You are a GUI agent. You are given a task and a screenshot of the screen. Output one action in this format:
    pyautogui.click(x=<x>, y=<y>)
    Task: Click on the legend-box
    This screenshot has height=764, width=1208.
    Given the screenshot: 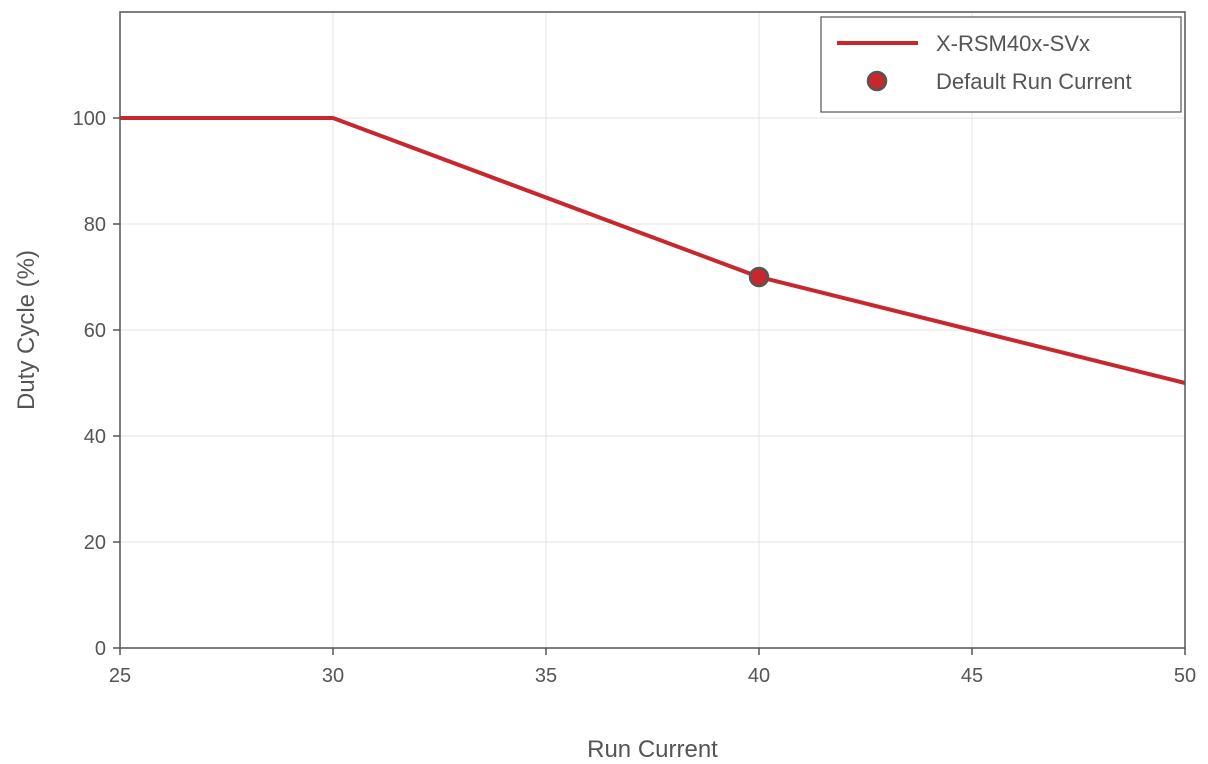 What is the action you would take?
    pyautogui.click(x=1001, y=64)
    